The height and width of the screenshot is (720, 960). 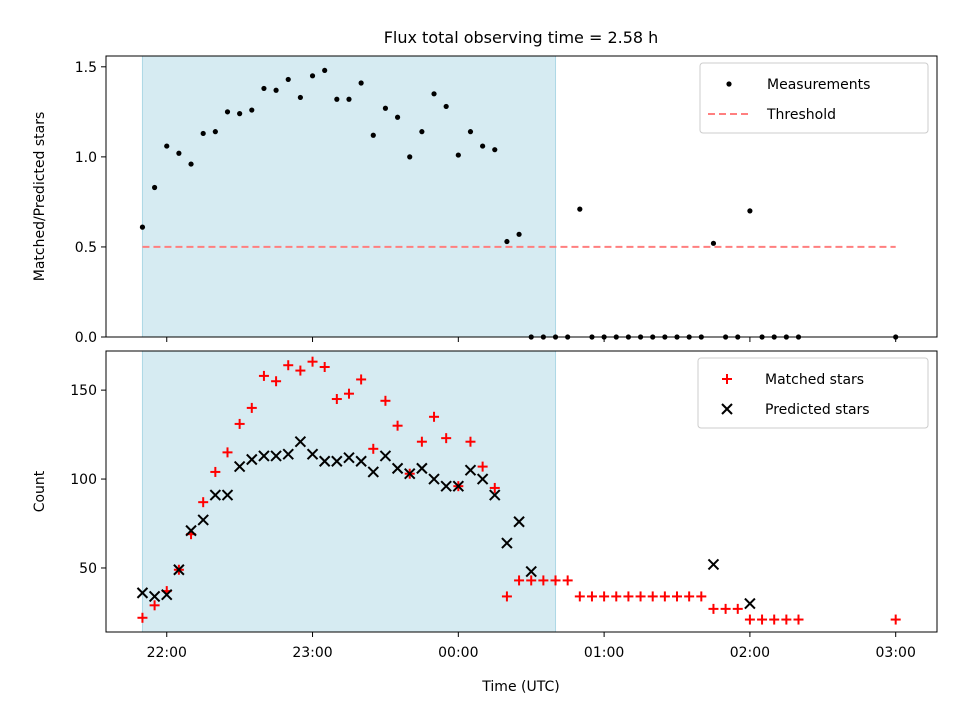 What do you see at coordinates (83, 391) in the screenshot?
I see `y-tick-label: 150` at bounding box center [83, 391].